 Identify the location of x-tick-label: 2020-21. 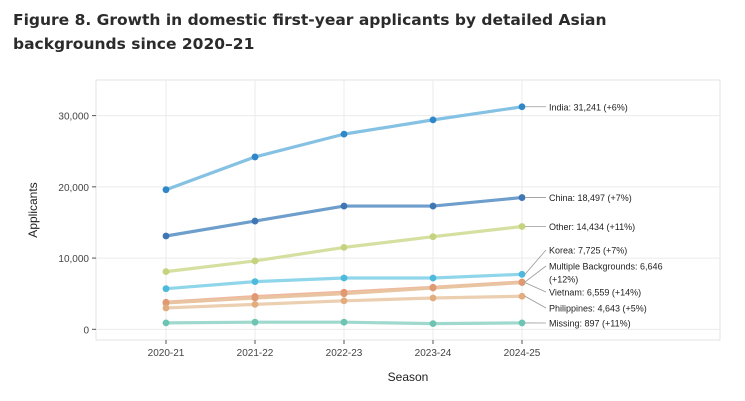
(166, 353).